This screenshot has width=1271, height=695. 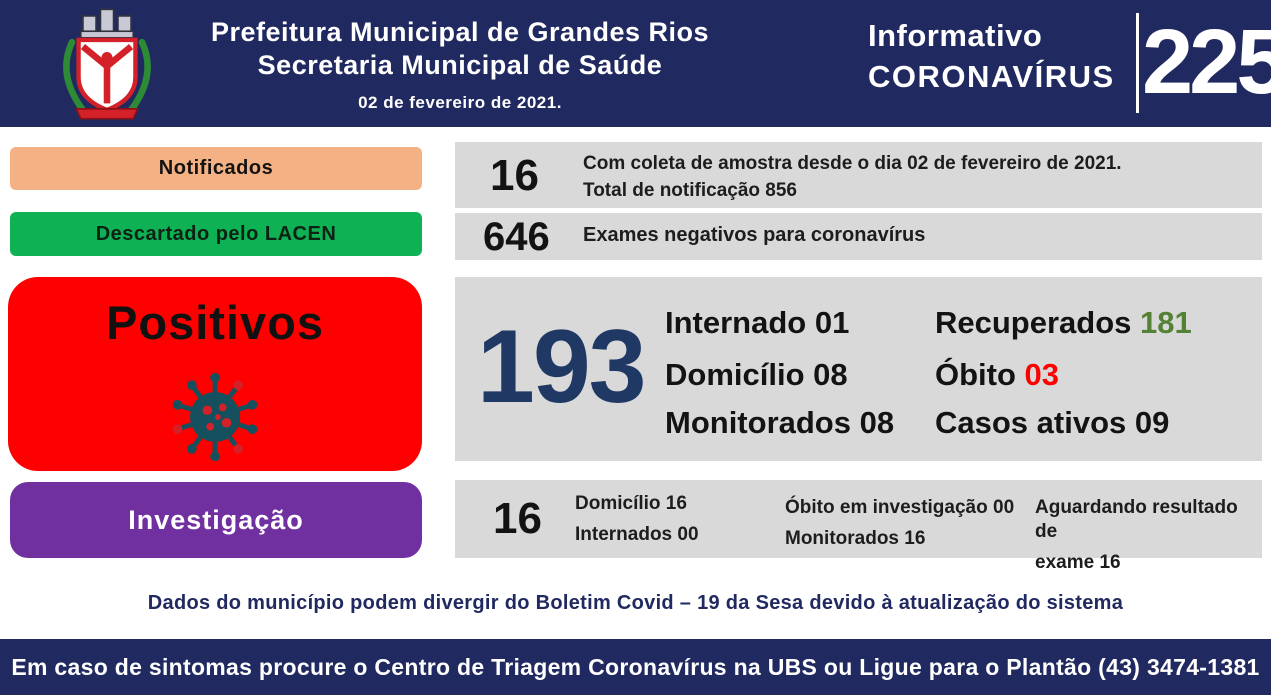 I want to click on descartado-details: Exames negativos para coronavírus, so click(x=754, y=235).